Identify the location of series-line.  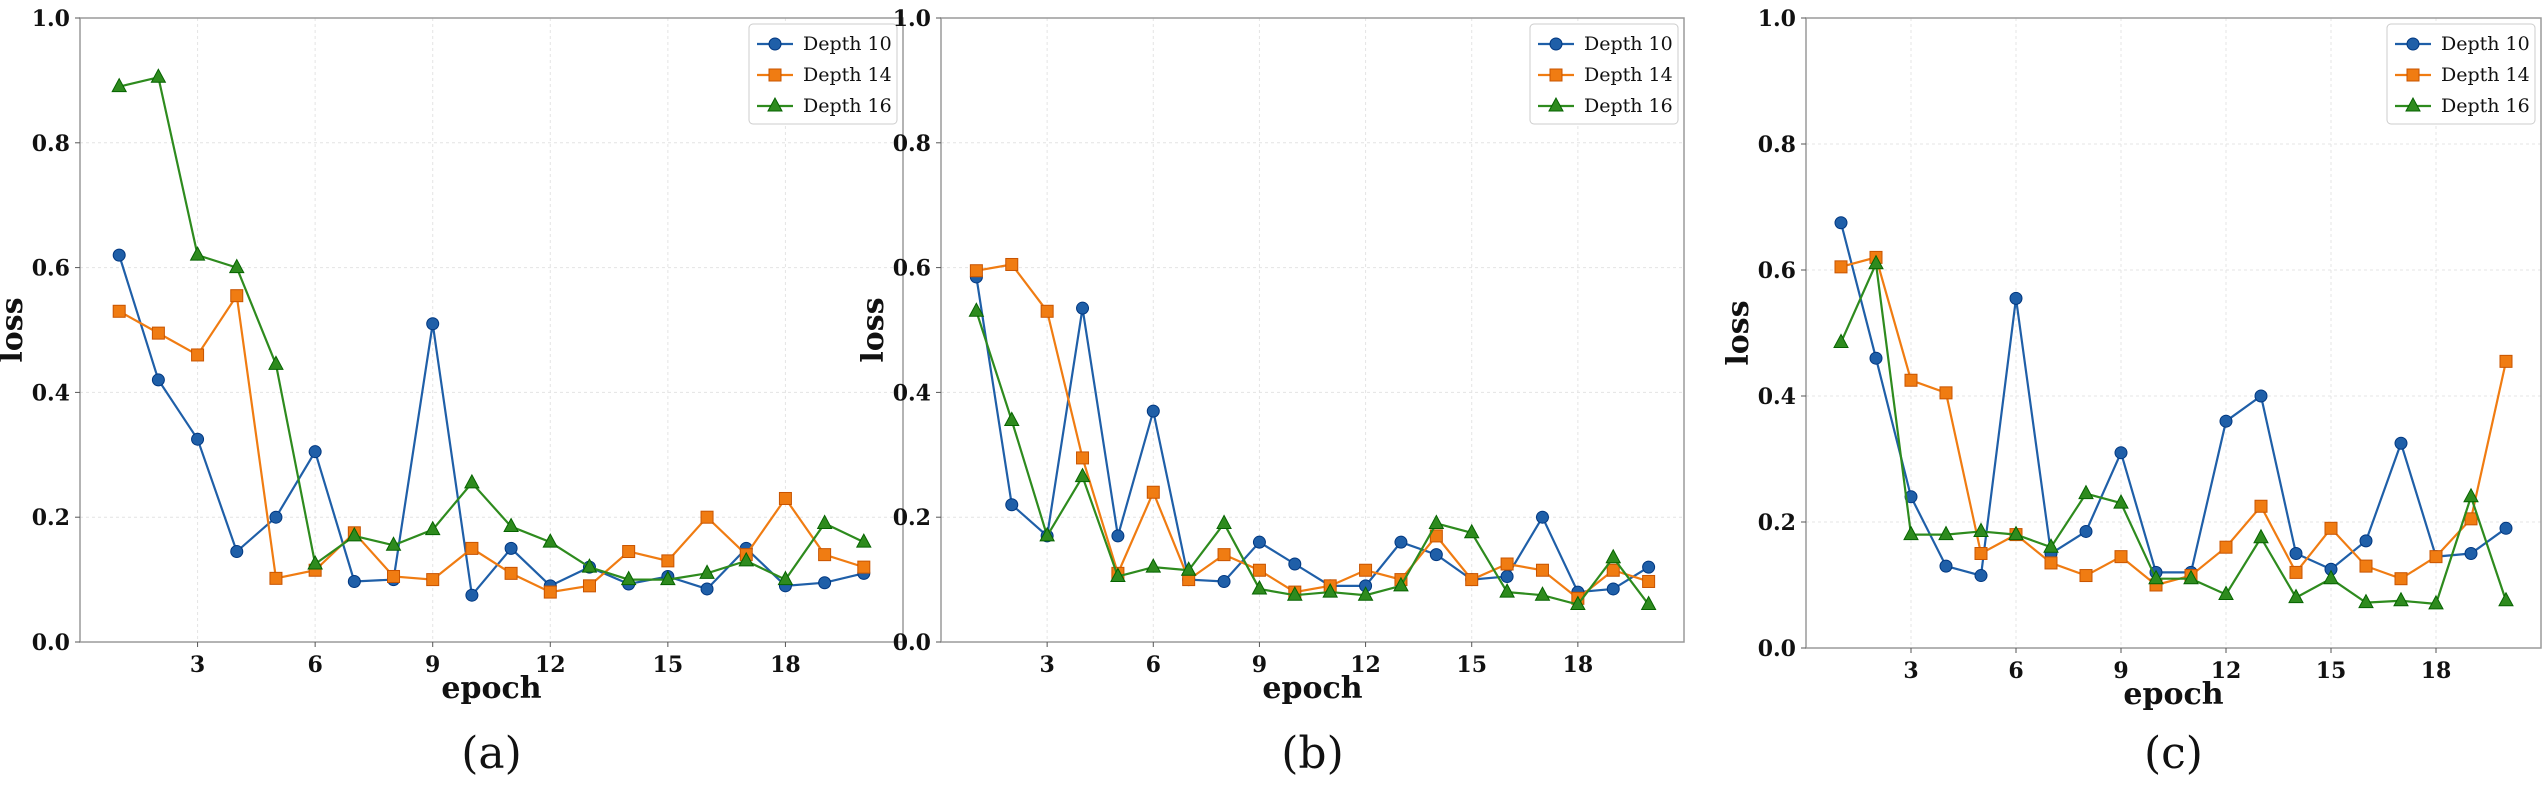
(1312, 431).